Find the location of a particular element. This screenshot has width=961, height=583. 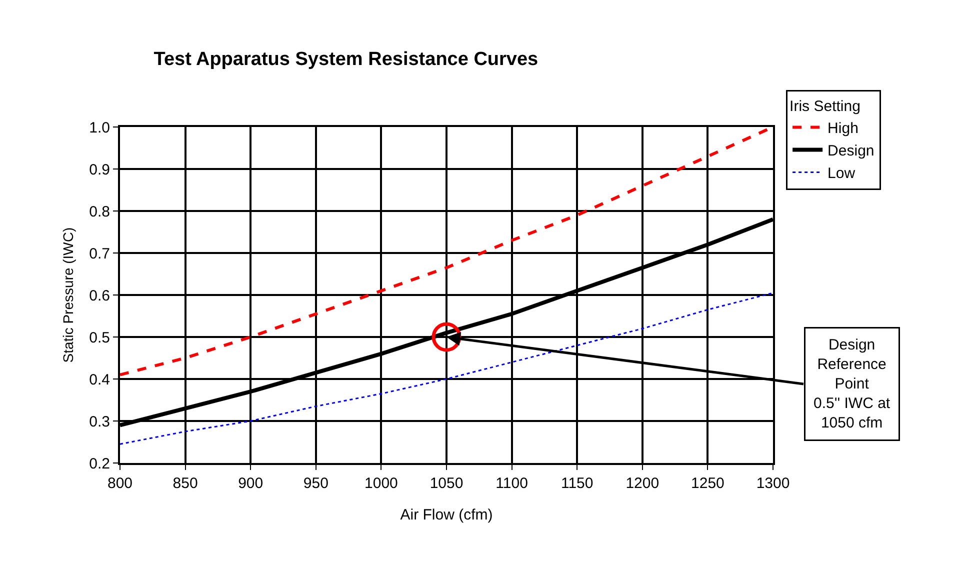

x-tick-label: 1100 is located at coordinates (512, 483).